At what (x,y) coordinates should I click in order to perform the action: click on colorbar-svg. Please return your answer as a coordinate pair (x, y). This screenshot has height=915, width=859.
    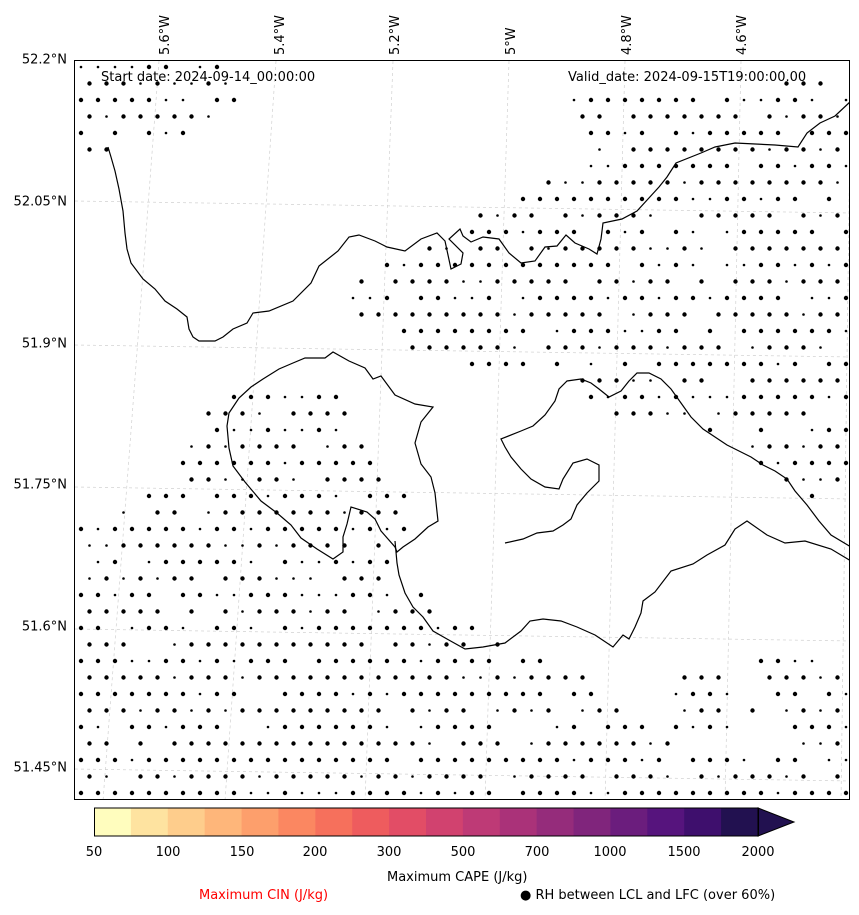
    Looking at the image, I should click on (445, 822).